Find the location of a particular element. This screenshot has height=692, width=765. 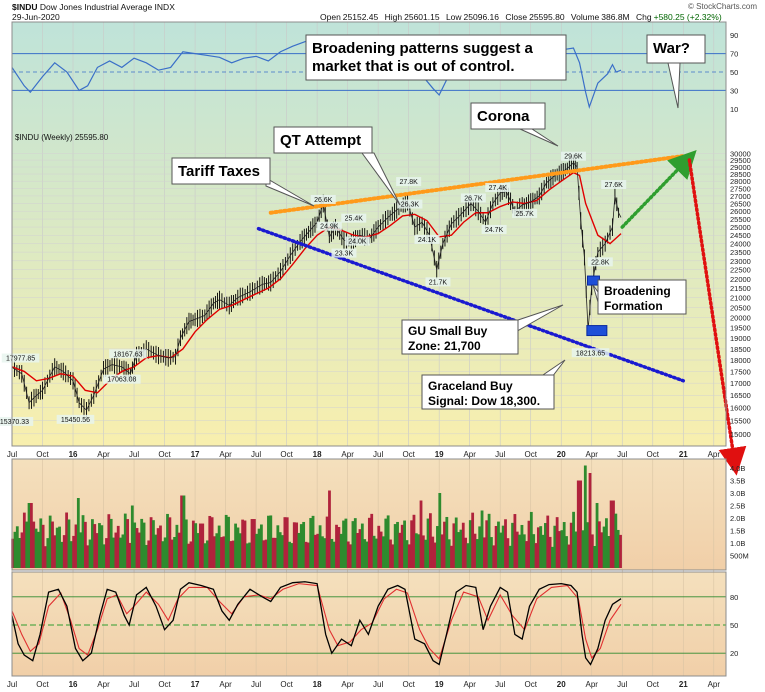

price-tick-label: 15500 is located at coordinates (740, 421).